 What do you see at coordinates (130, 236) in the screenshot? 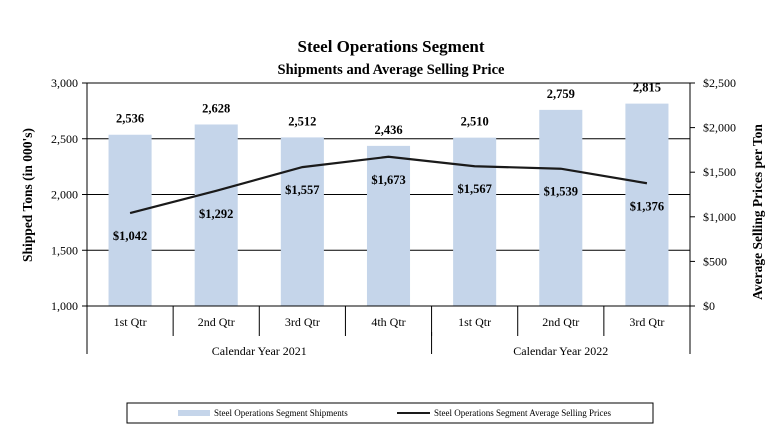
I see `price-value-label: $1,042` at bounding box center [130, 236].